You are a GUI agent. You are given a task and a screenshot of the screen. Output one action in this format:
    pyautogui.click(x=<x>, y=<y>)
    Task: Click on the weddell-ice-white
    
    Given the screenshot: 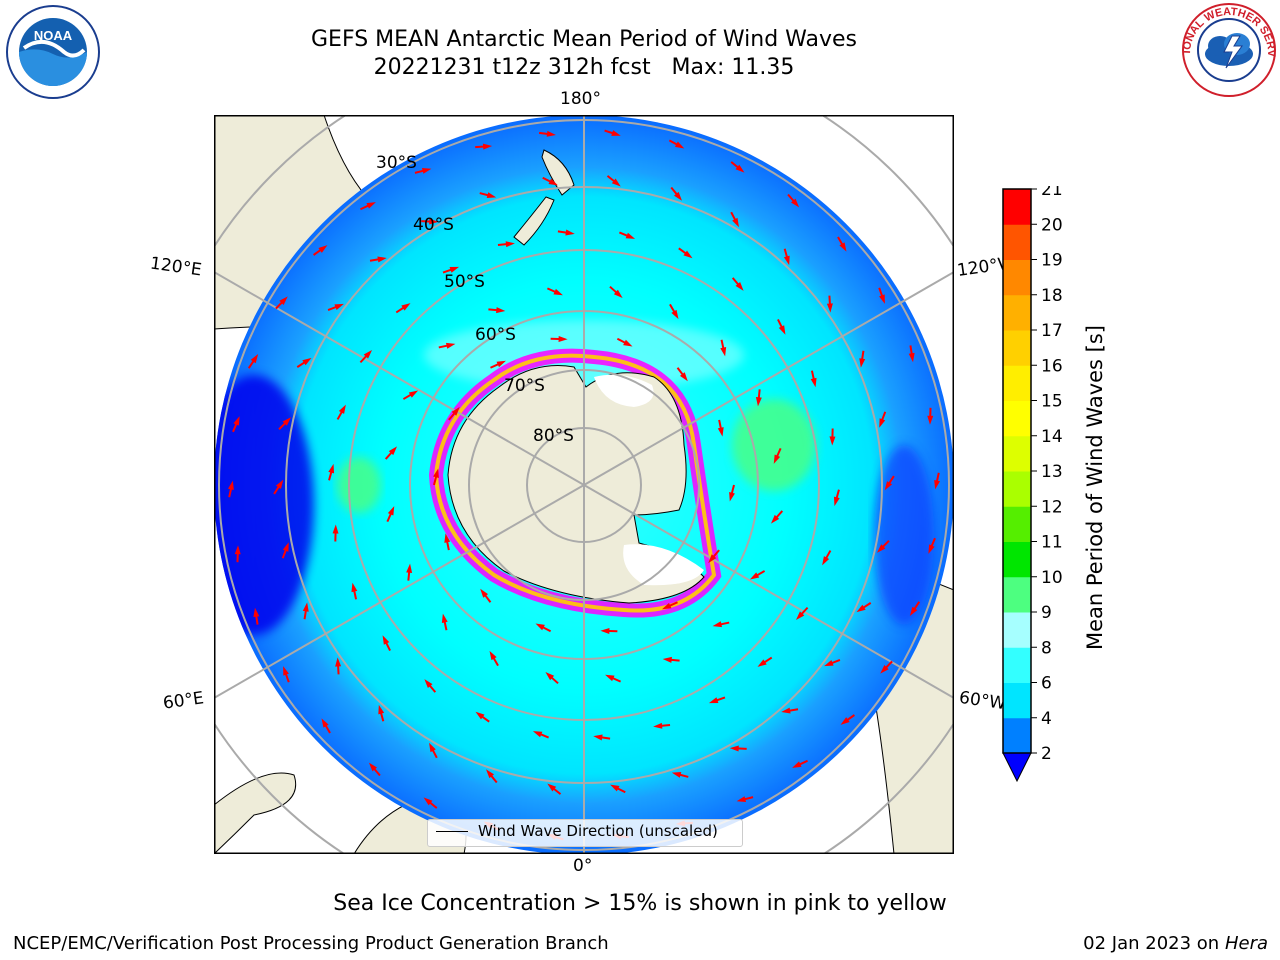 What is the action you would take?
    pyautogui.click(x=663, y=565)
    